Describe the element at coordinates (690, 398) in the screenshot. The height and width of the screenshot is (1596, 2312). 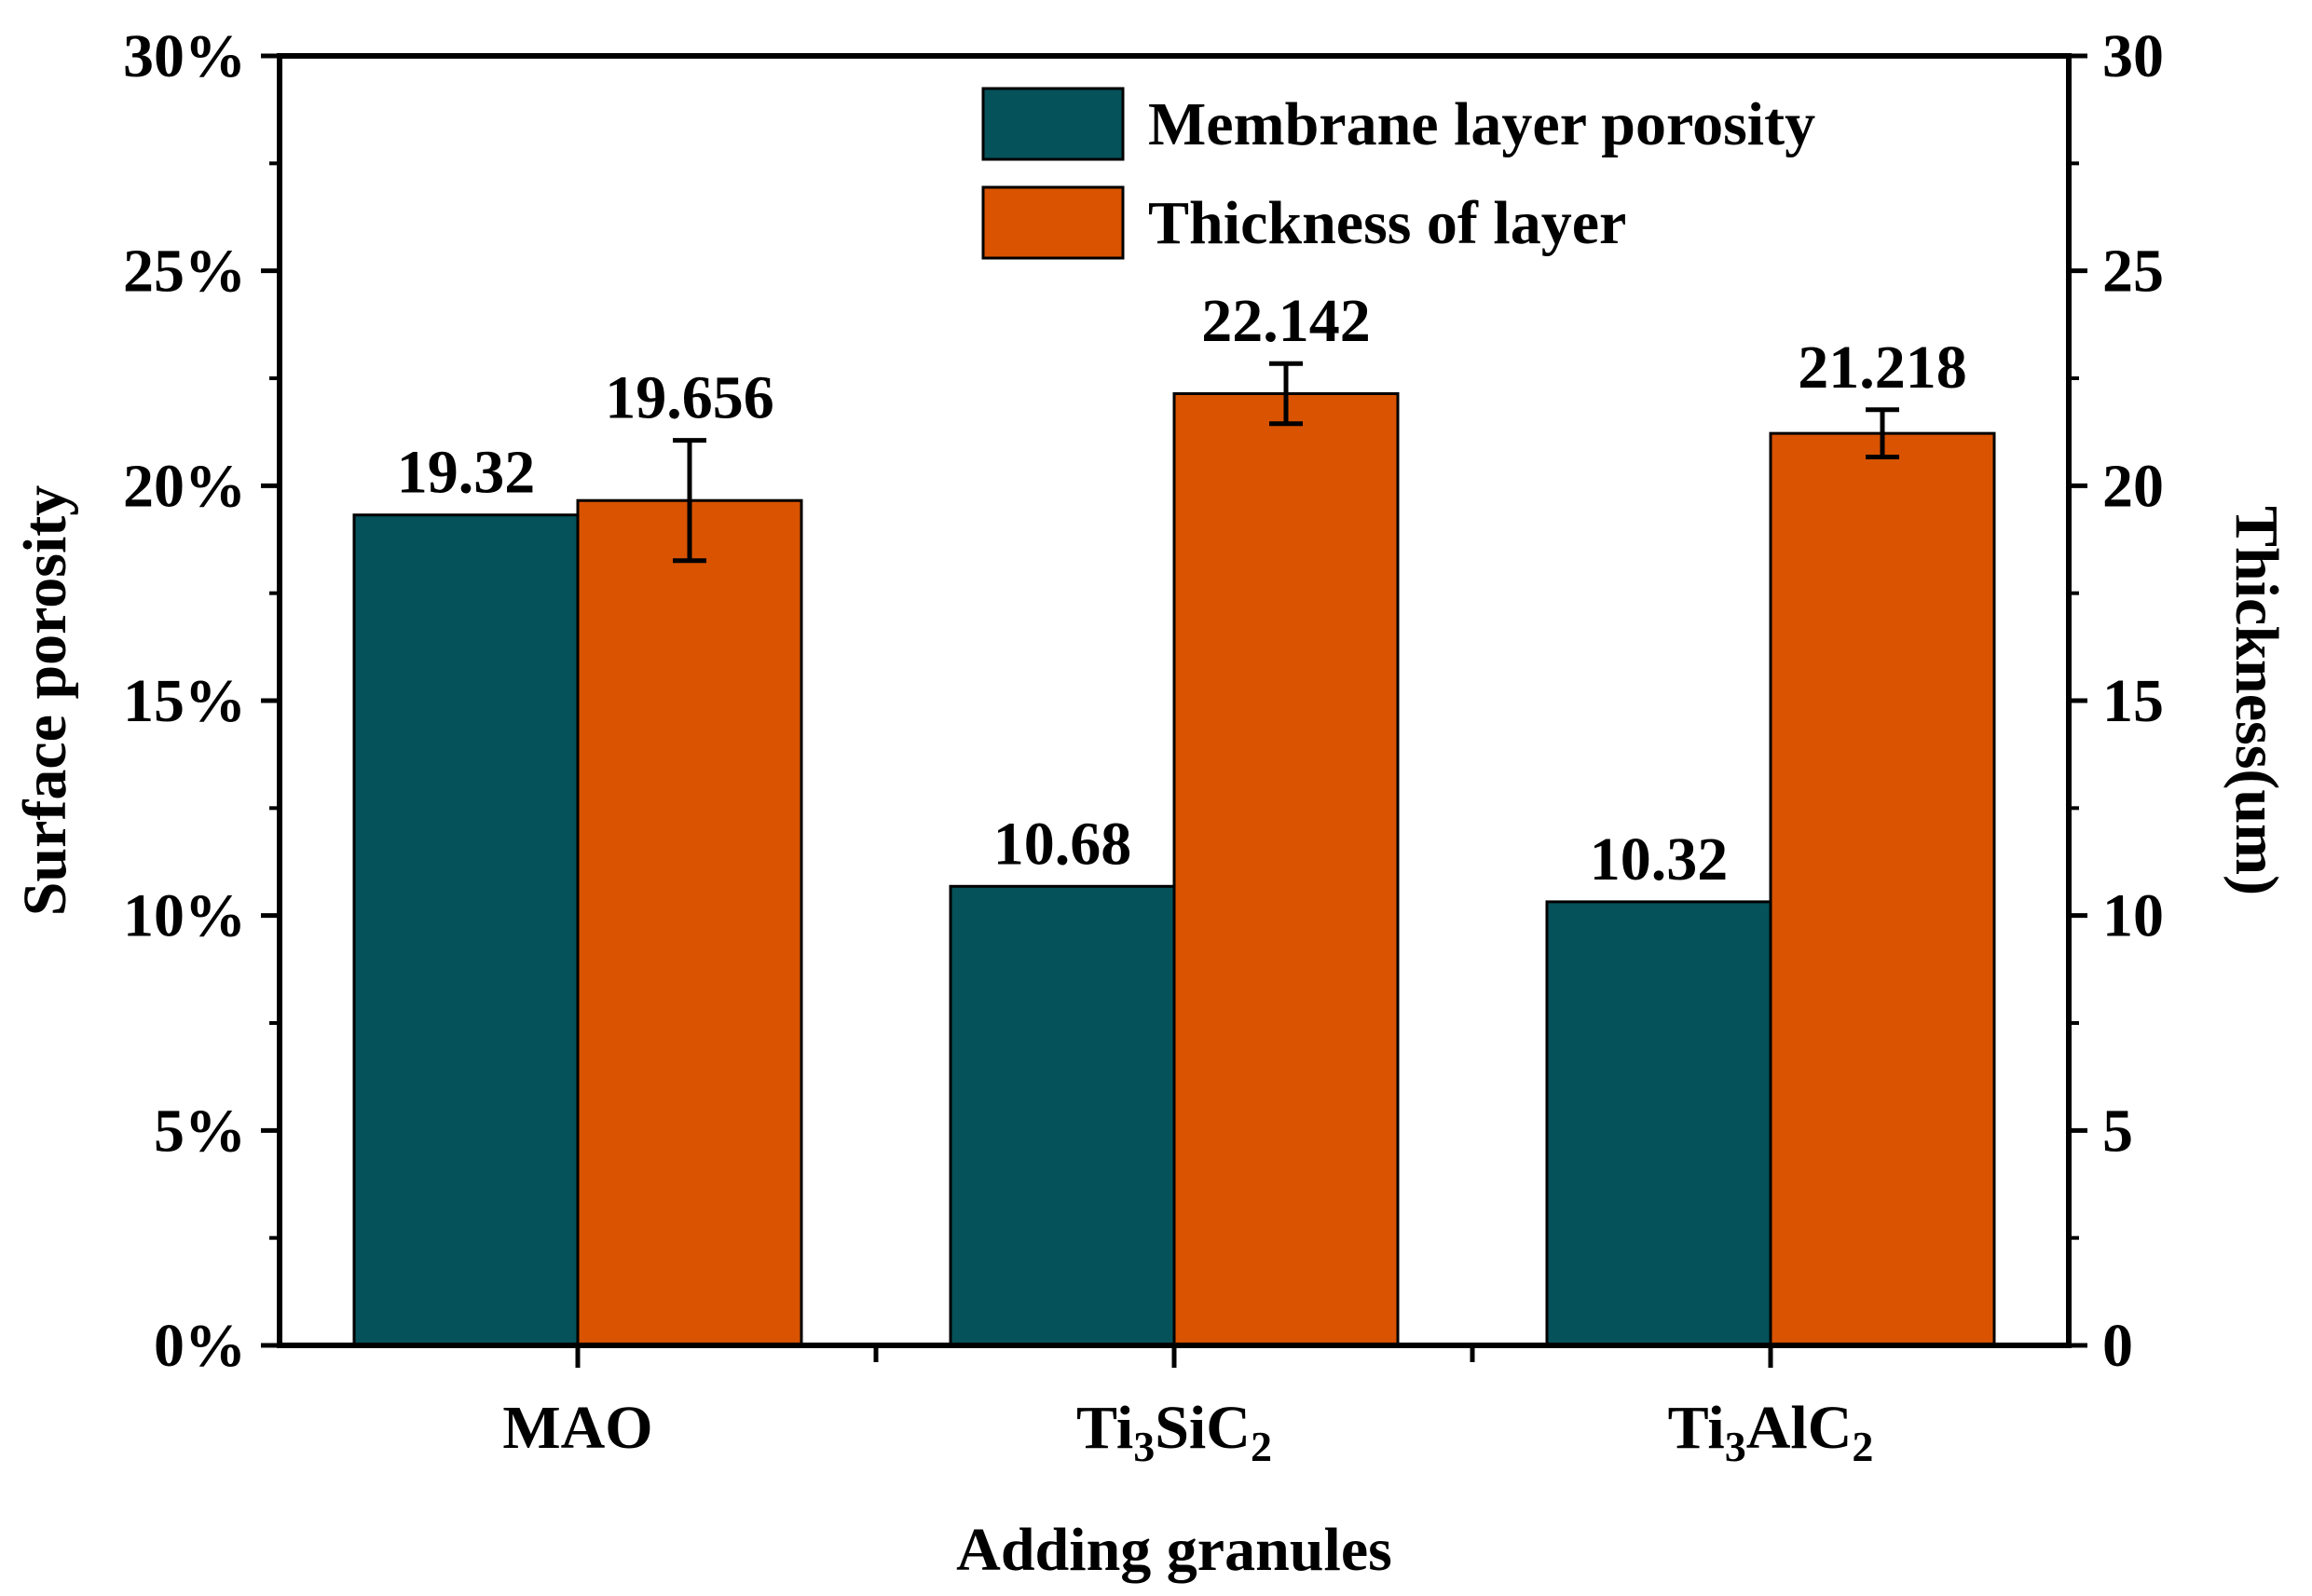
I see `data-label-1-0: 19.656` at that location.